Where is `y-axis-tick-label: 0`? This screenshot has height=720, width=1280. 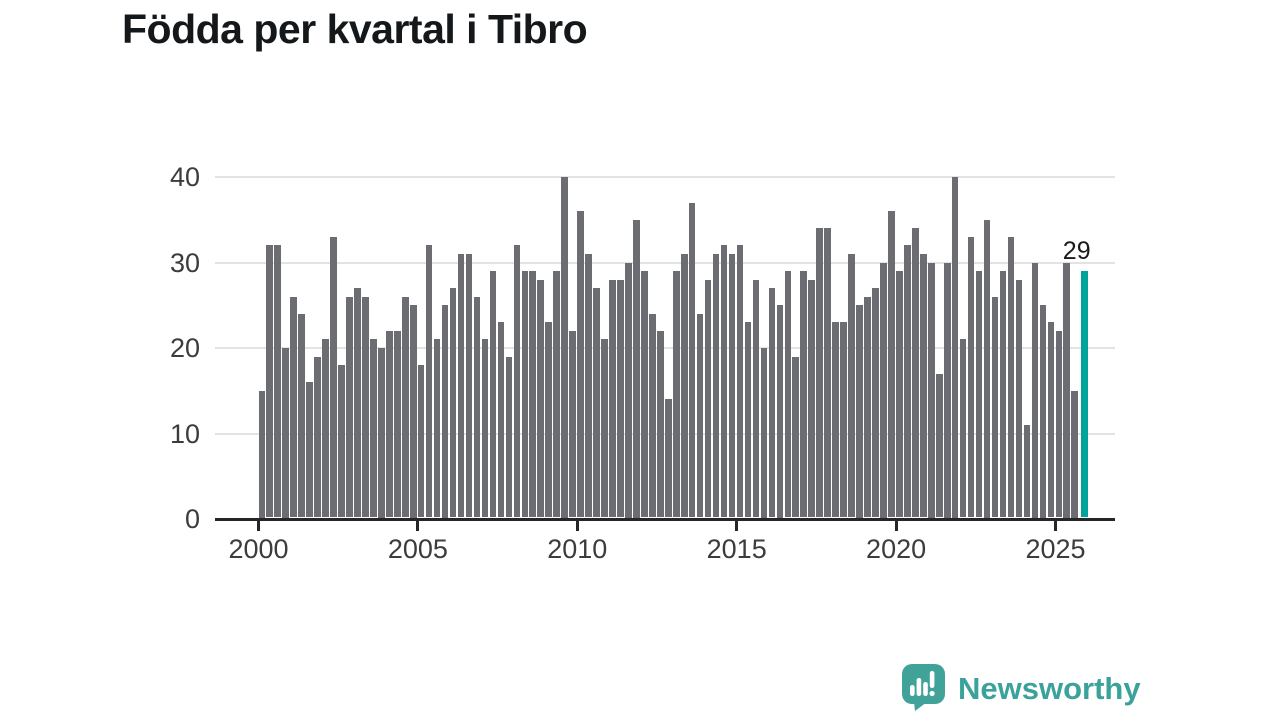 y-axis-tick-label: 0 is located at coordinates (192, 519).